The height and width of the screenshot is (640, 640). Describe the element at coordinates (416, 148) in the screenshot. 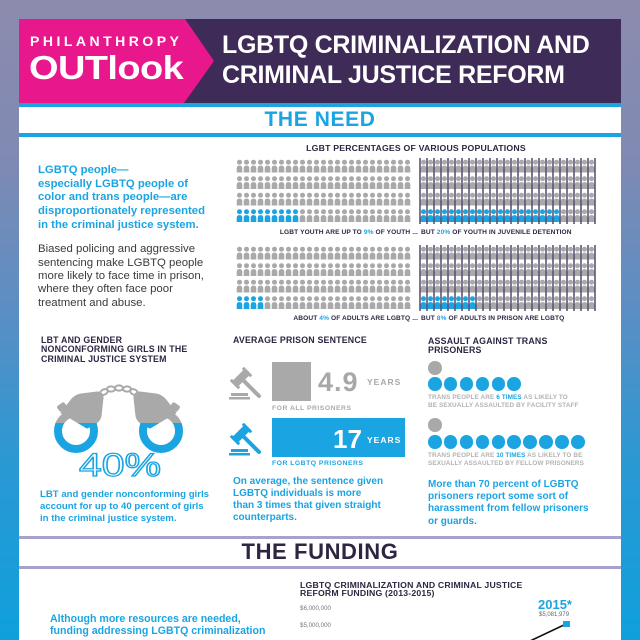

I see `populations-chart-title: LGBT PERCENTAGES OF VARIOUS POPULATIONS` at that location.